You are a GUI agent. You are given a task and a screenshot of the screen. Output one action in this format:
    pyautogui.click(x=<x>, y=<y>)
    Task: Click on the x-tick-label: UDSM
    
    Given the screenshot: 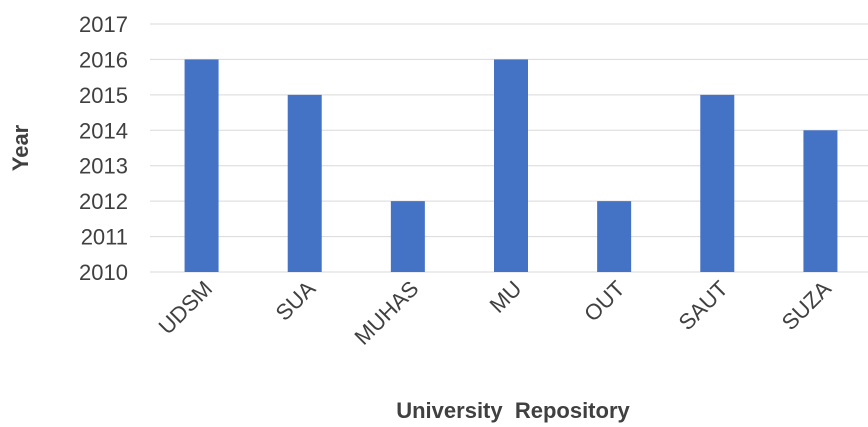 What is the action you would take?
    pyautogui.click(x=185, y=307)
    